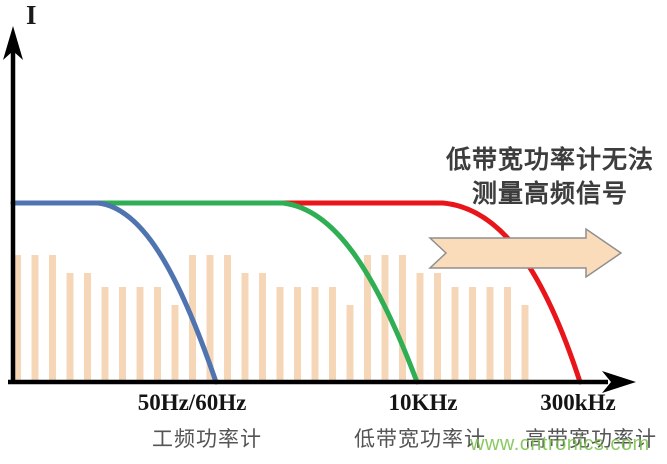  What do you see at coordinates (13, 205) in the screenshot?
I see `y-axis` at bounding box center [13, 205].